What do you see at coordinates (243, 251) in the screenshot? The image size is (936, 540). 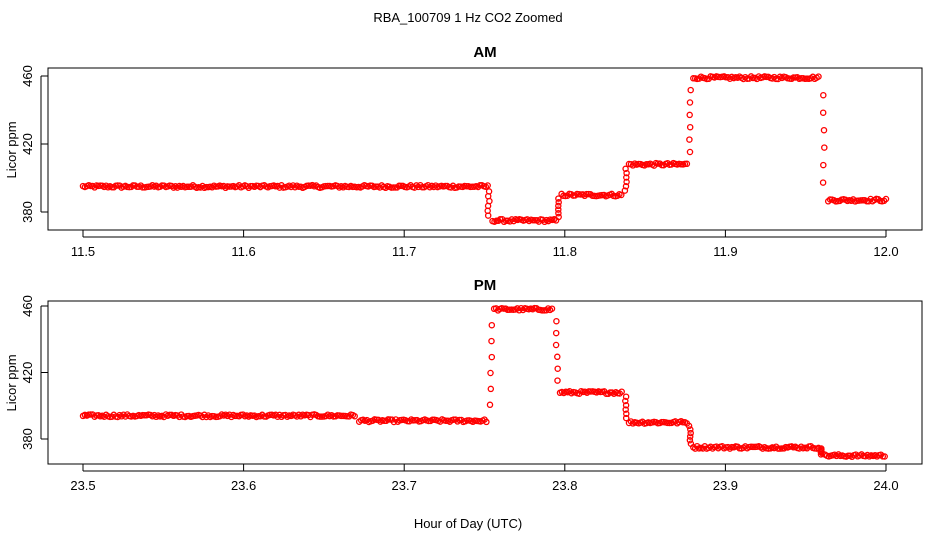 I see `x-tick-label: 11.6` at bounding box center [243, 251].